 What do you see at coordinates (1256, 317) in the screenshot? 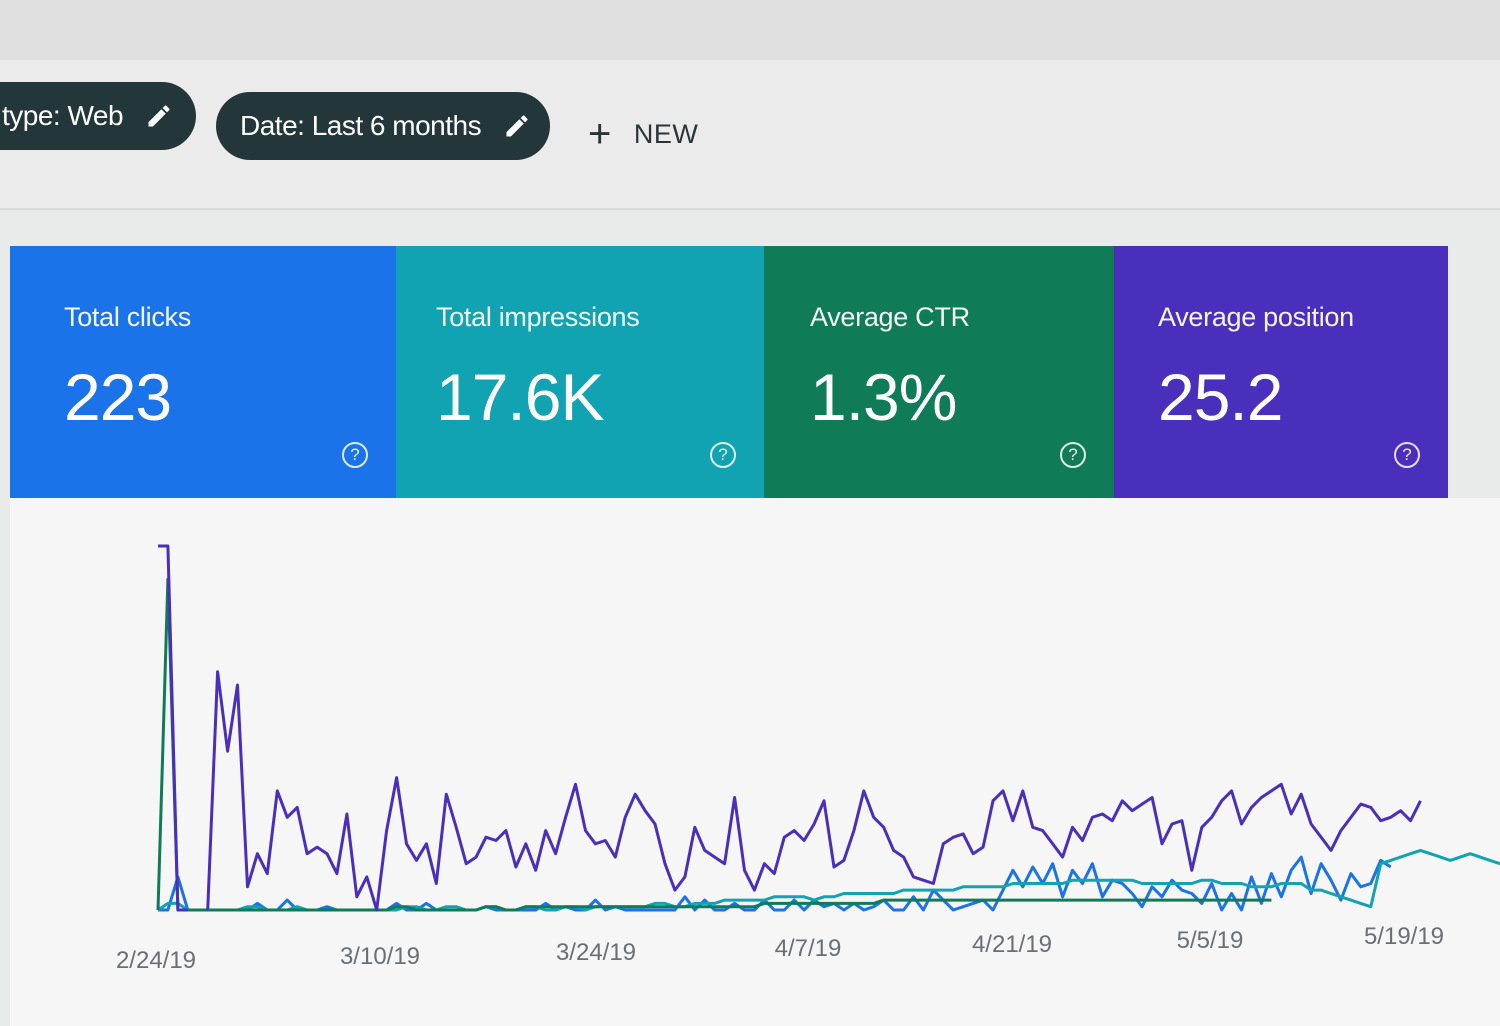
I see `metric-label: Average position` at bounding box center [1256, 317].